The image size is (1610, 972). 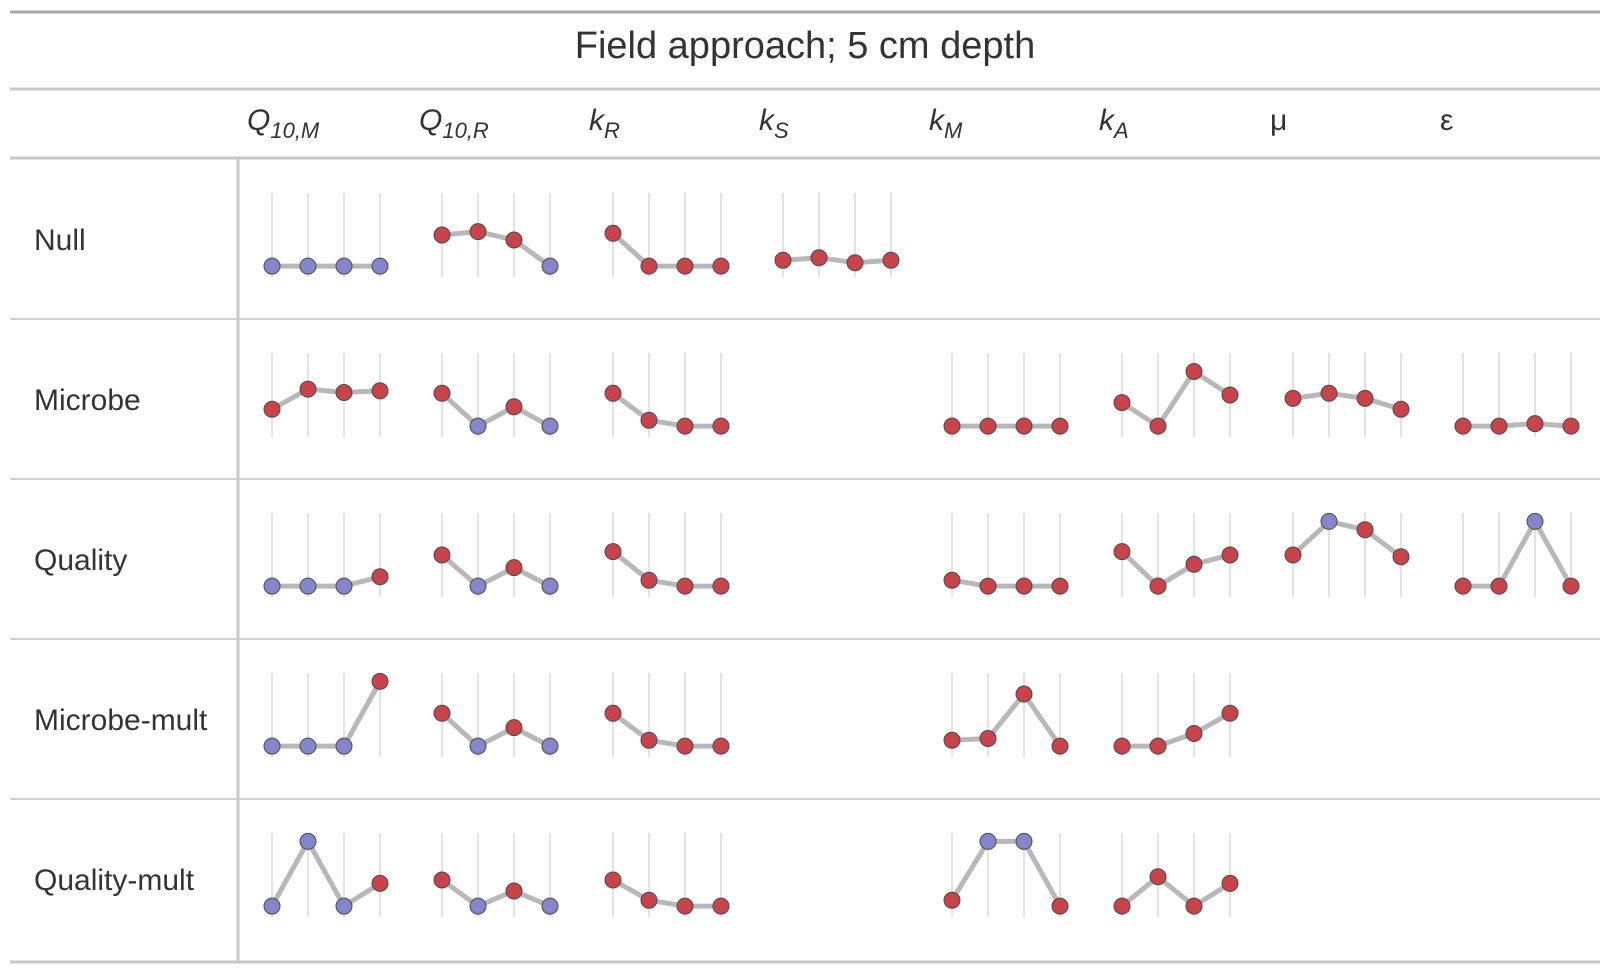 What do you see at coordinates (1278, 120) in the screenshot?
I see `column-header-mu: μ` at bounding box center [1278, 120].